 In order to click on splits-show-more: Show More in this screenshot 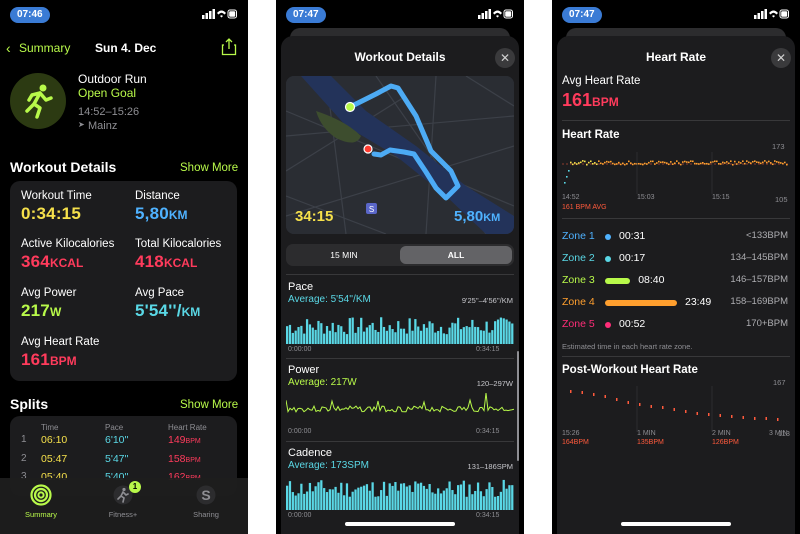, I will do `click(209, 405)`.